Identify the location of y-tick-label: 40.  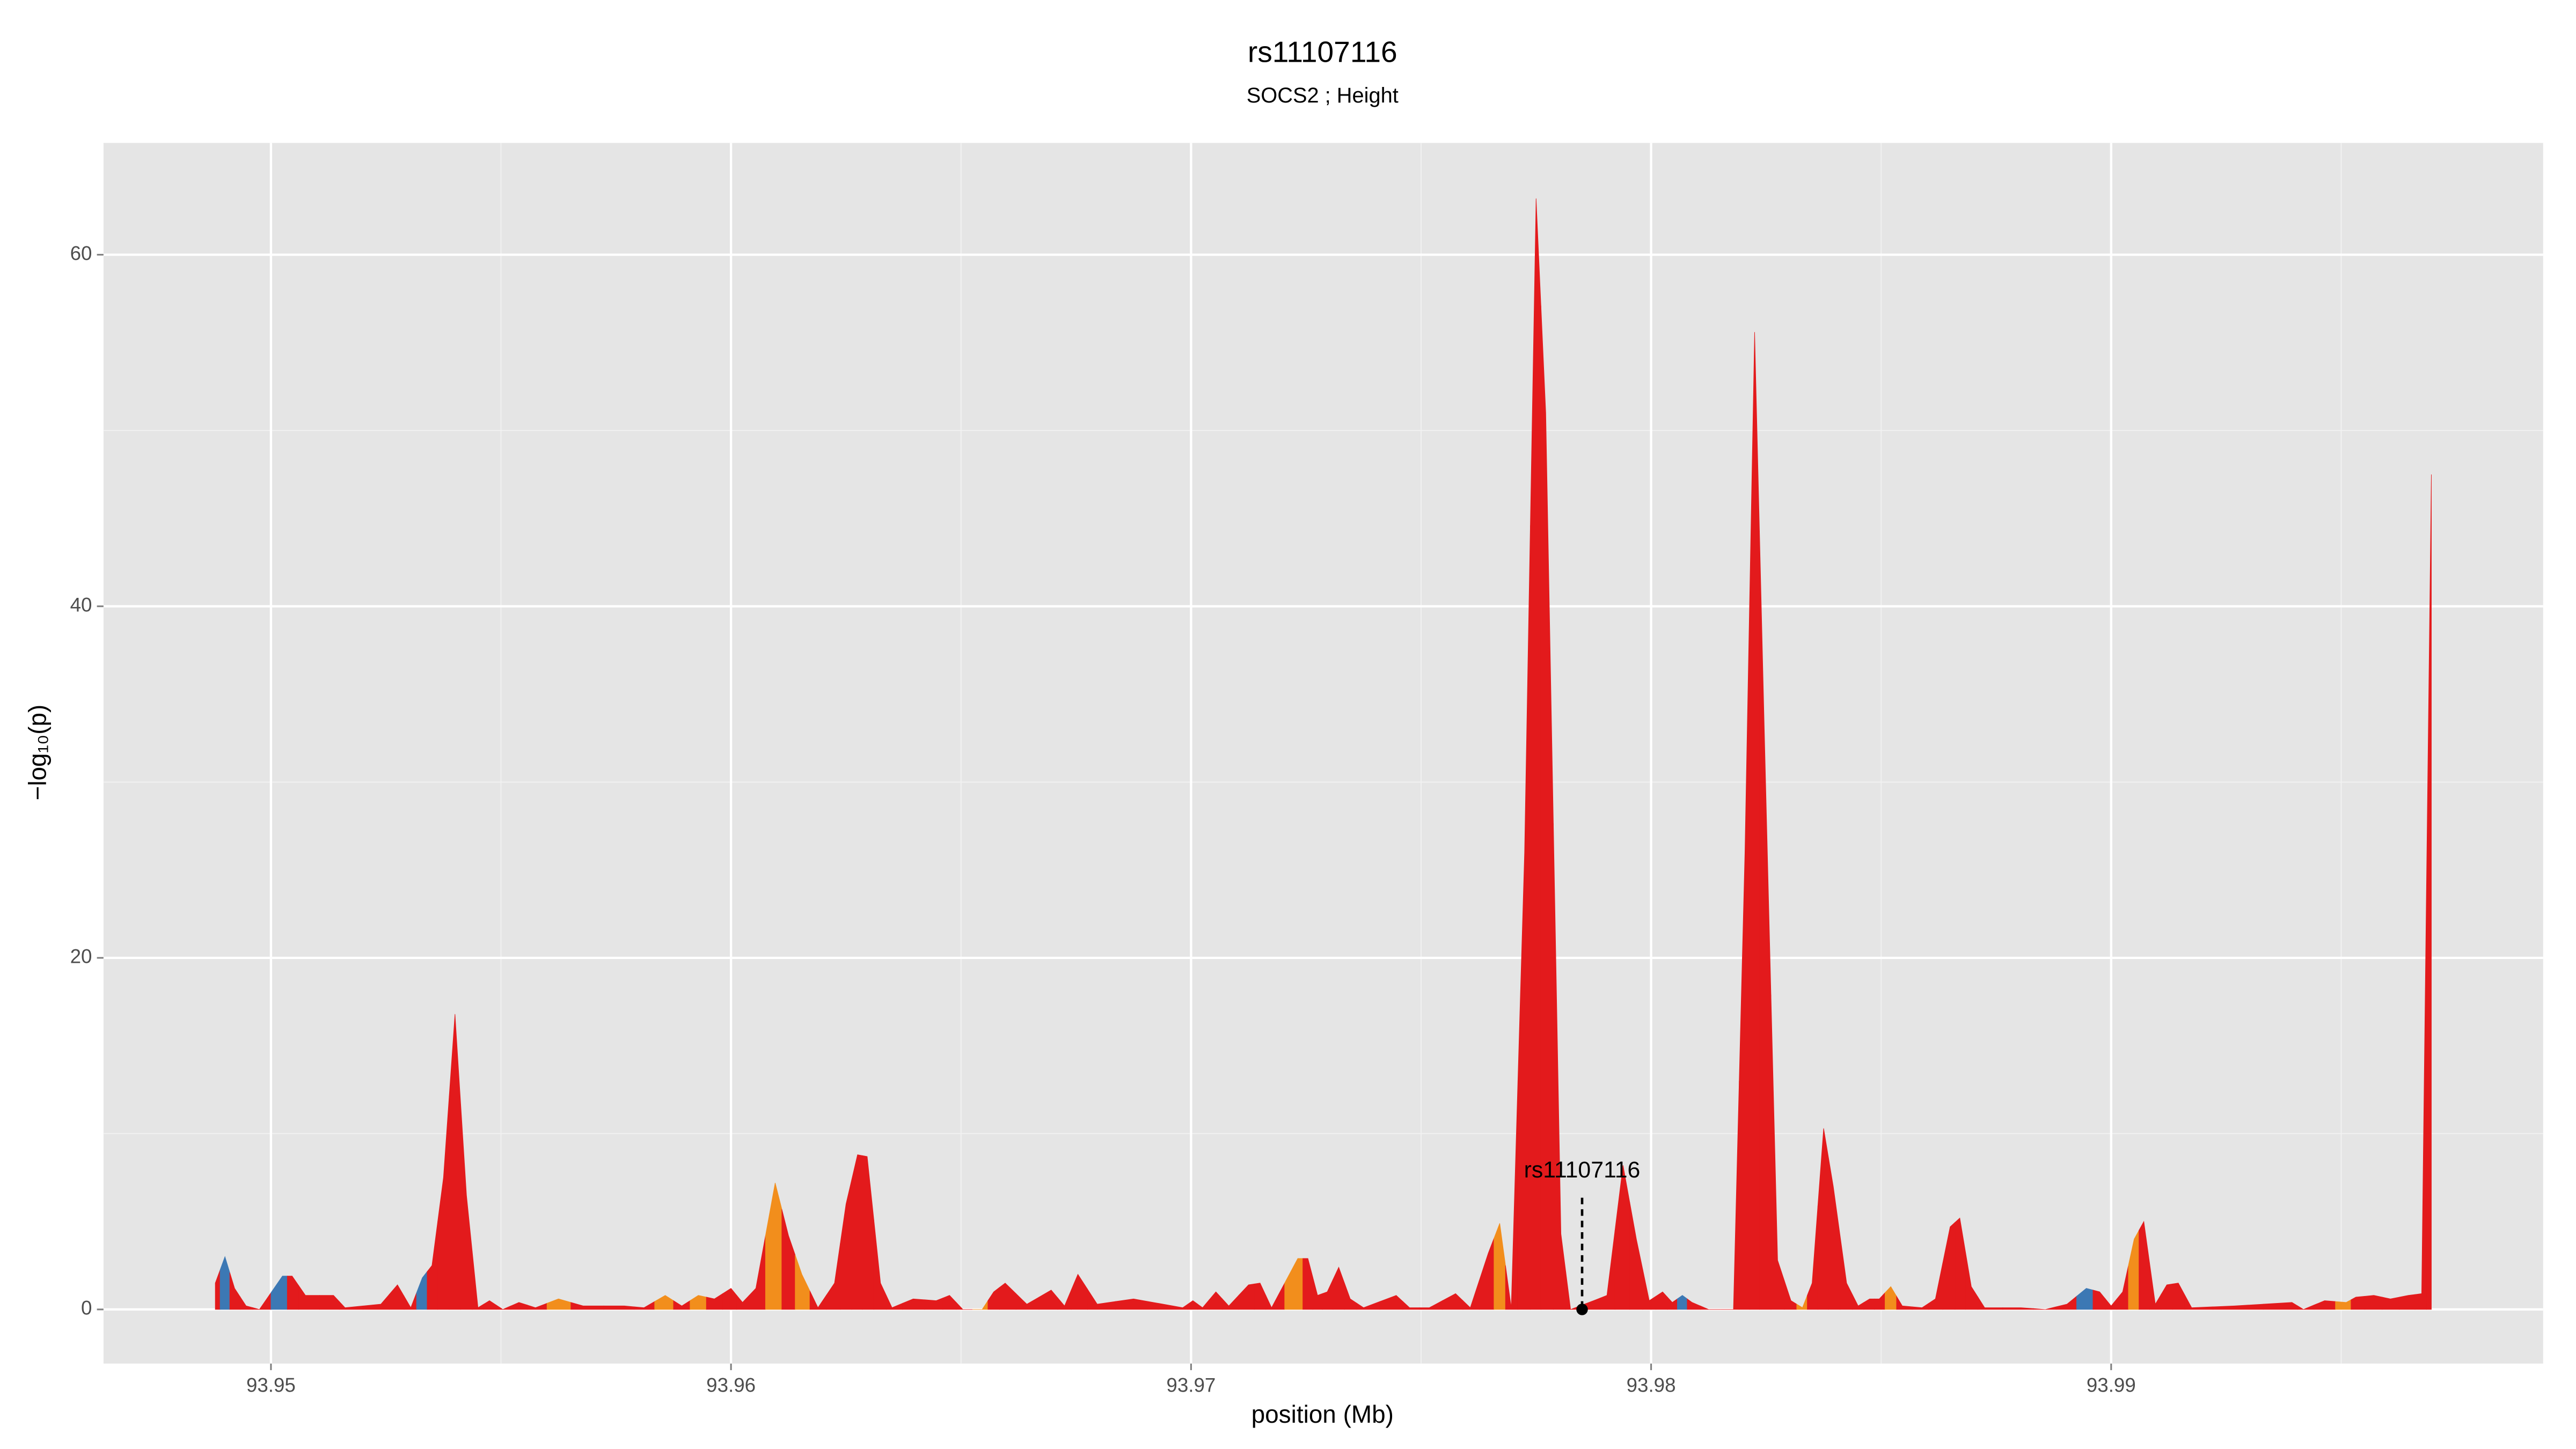
(81, 605).